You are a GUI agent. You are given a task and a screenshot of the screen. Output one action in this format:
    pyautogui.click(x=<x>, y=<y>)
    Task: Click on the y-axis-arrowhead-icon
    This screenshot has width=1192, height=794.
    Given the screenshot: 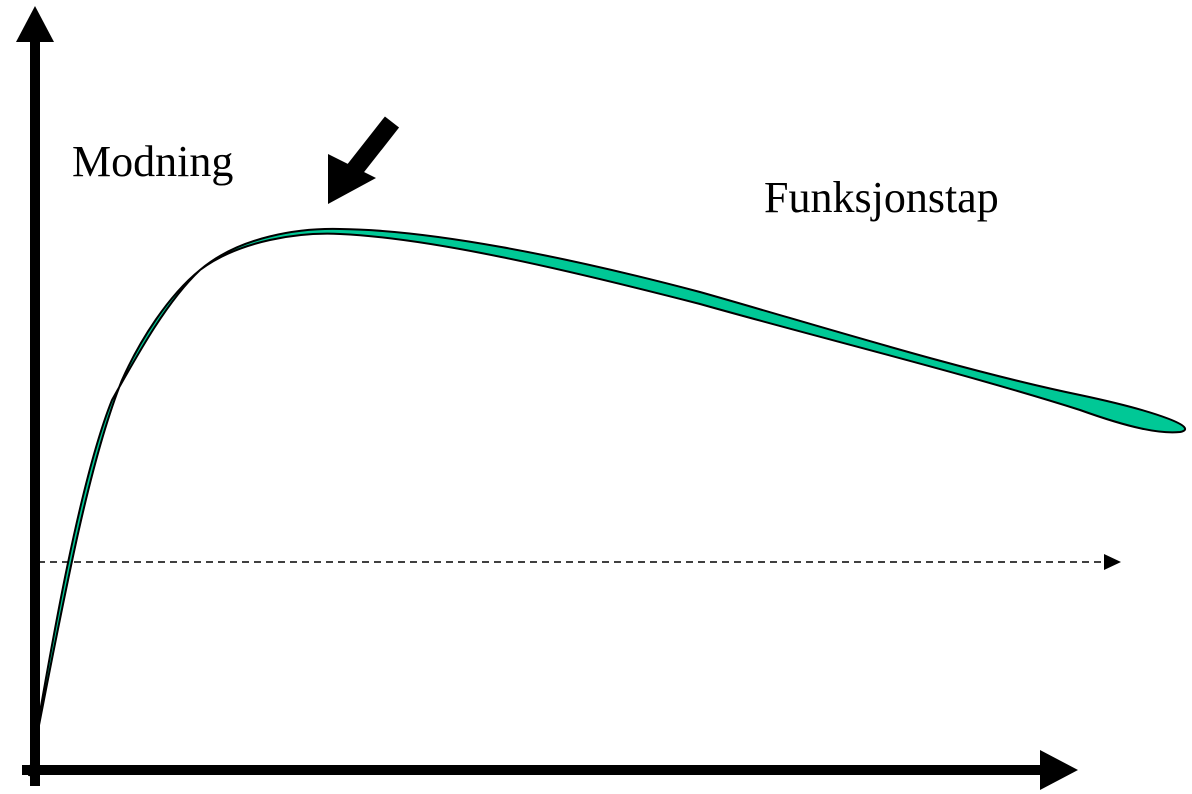 What is the action you would take?
    pyautogui.click(x=35, y=24)
    